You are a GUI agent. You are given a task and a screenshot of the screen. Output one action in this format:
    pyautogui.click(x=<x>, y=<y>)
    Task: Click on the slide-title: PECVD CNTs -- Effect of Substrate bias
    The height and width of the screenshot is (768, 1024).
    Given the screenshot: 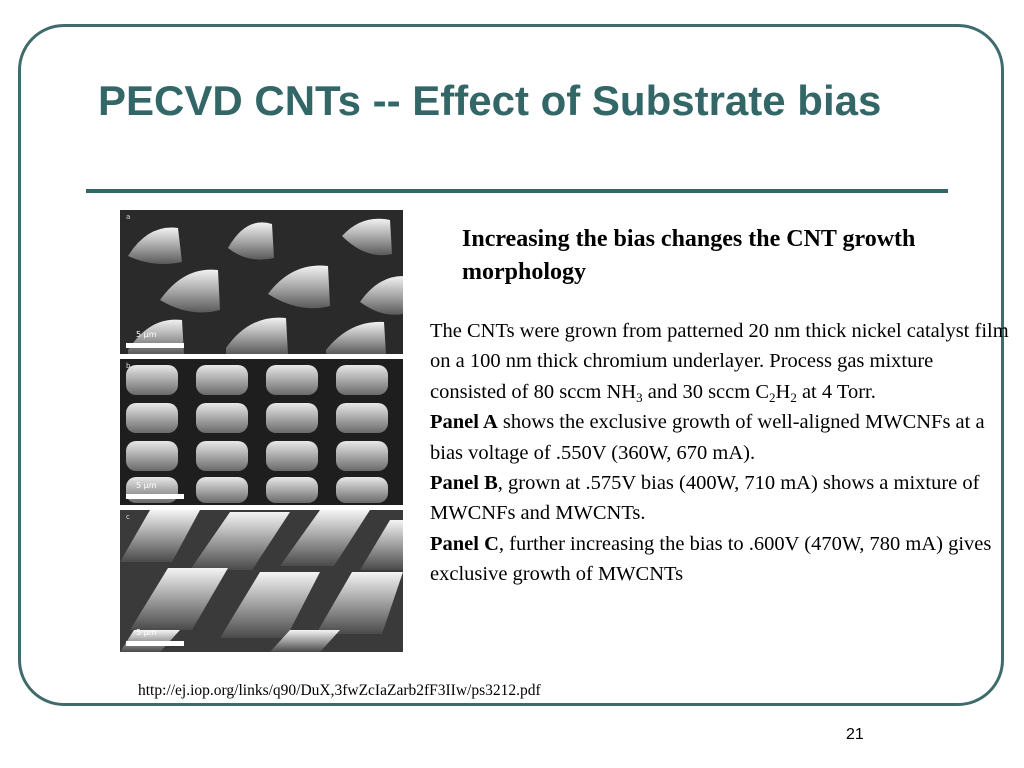 What is the action you would take?
    pyautogui.click(x=490, y=100)
    